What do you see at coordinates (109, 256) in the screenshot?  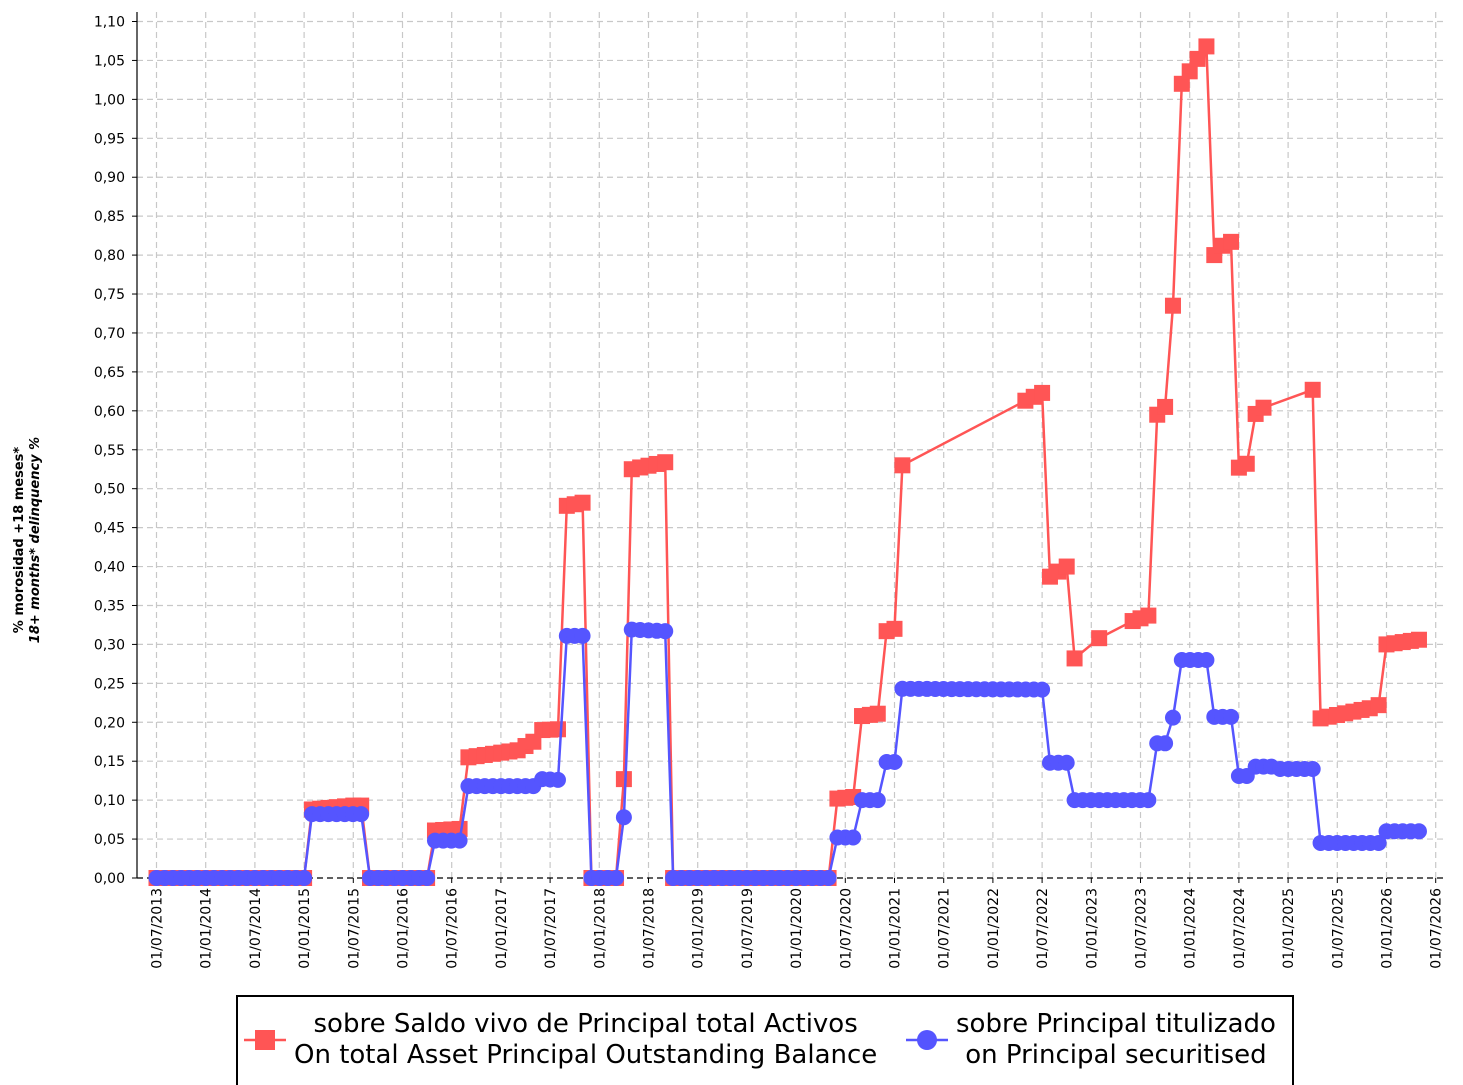 I see `y-tick-label: 0,80` at bounding box center [109, 256].